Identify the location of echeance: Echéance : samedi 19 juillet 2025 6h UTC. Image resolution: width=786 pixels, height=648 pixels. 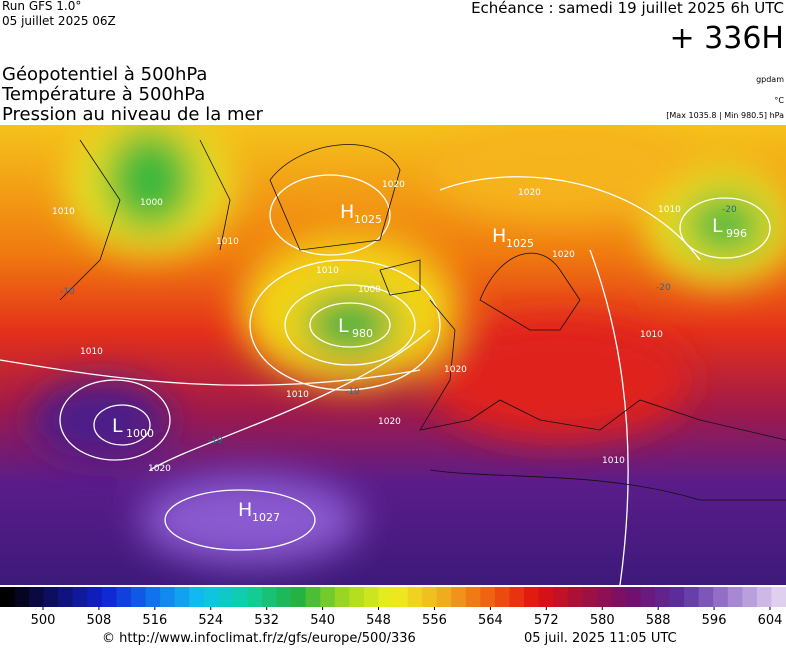
(627, 8).